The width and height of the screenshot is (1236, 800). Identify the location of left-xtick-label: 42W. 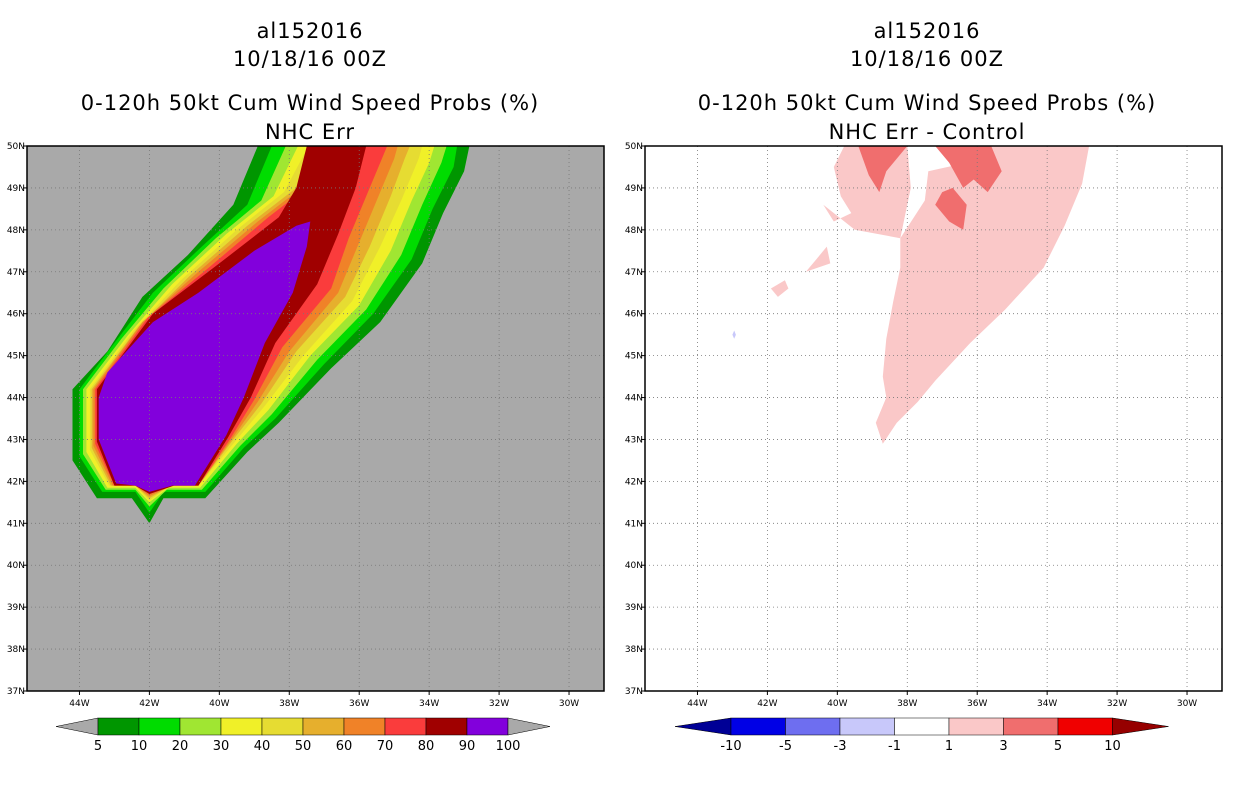
(149, 704).